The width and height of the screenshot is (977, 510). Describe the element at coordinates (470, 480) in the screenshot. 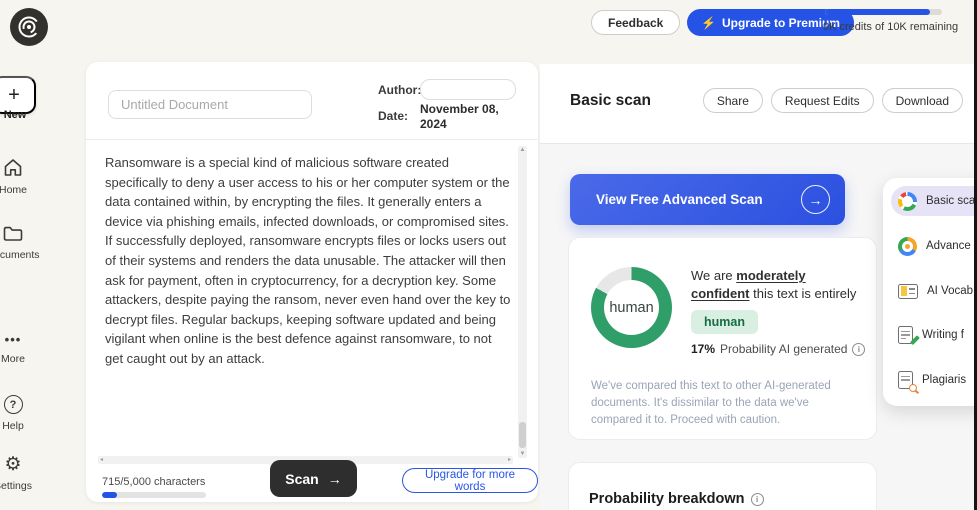

I see `upgrade-for-more-words-button: Upgrade for more words` at that location.